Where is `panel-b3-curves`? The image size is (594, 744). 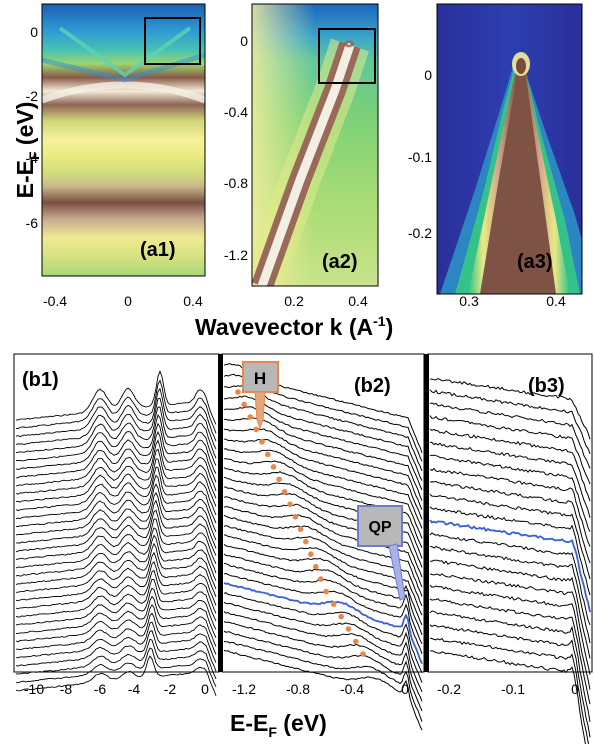 panel-b3-curves is located at coordinates (510, 561).